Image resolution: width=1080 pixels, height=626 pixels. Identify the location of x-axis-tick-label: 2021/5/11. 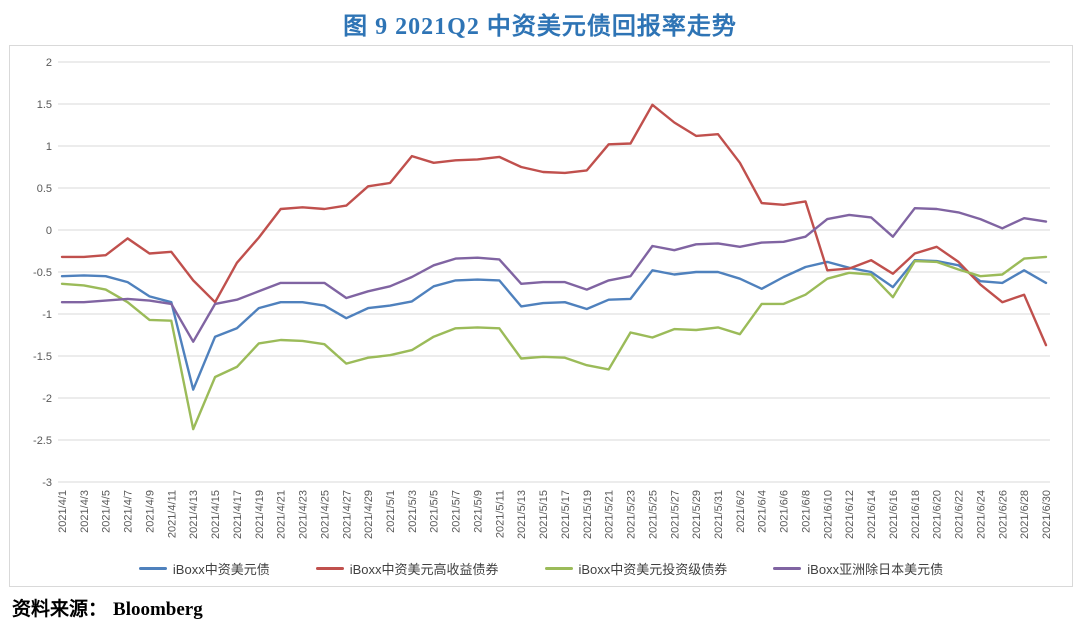
(500, 514).